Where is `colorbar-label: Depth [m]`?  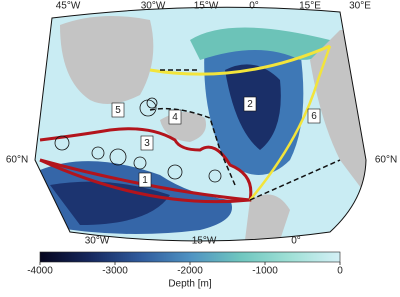 colorbar-label: Depth [m] is located at coordinates (190, 284).